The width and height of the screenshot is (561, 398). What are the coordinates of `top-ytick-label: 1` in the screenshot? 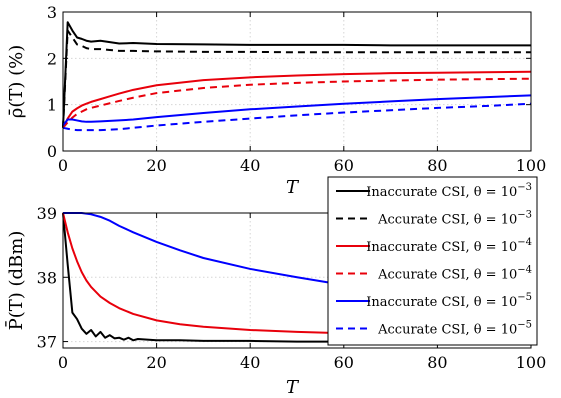 It's located at (52, 105).